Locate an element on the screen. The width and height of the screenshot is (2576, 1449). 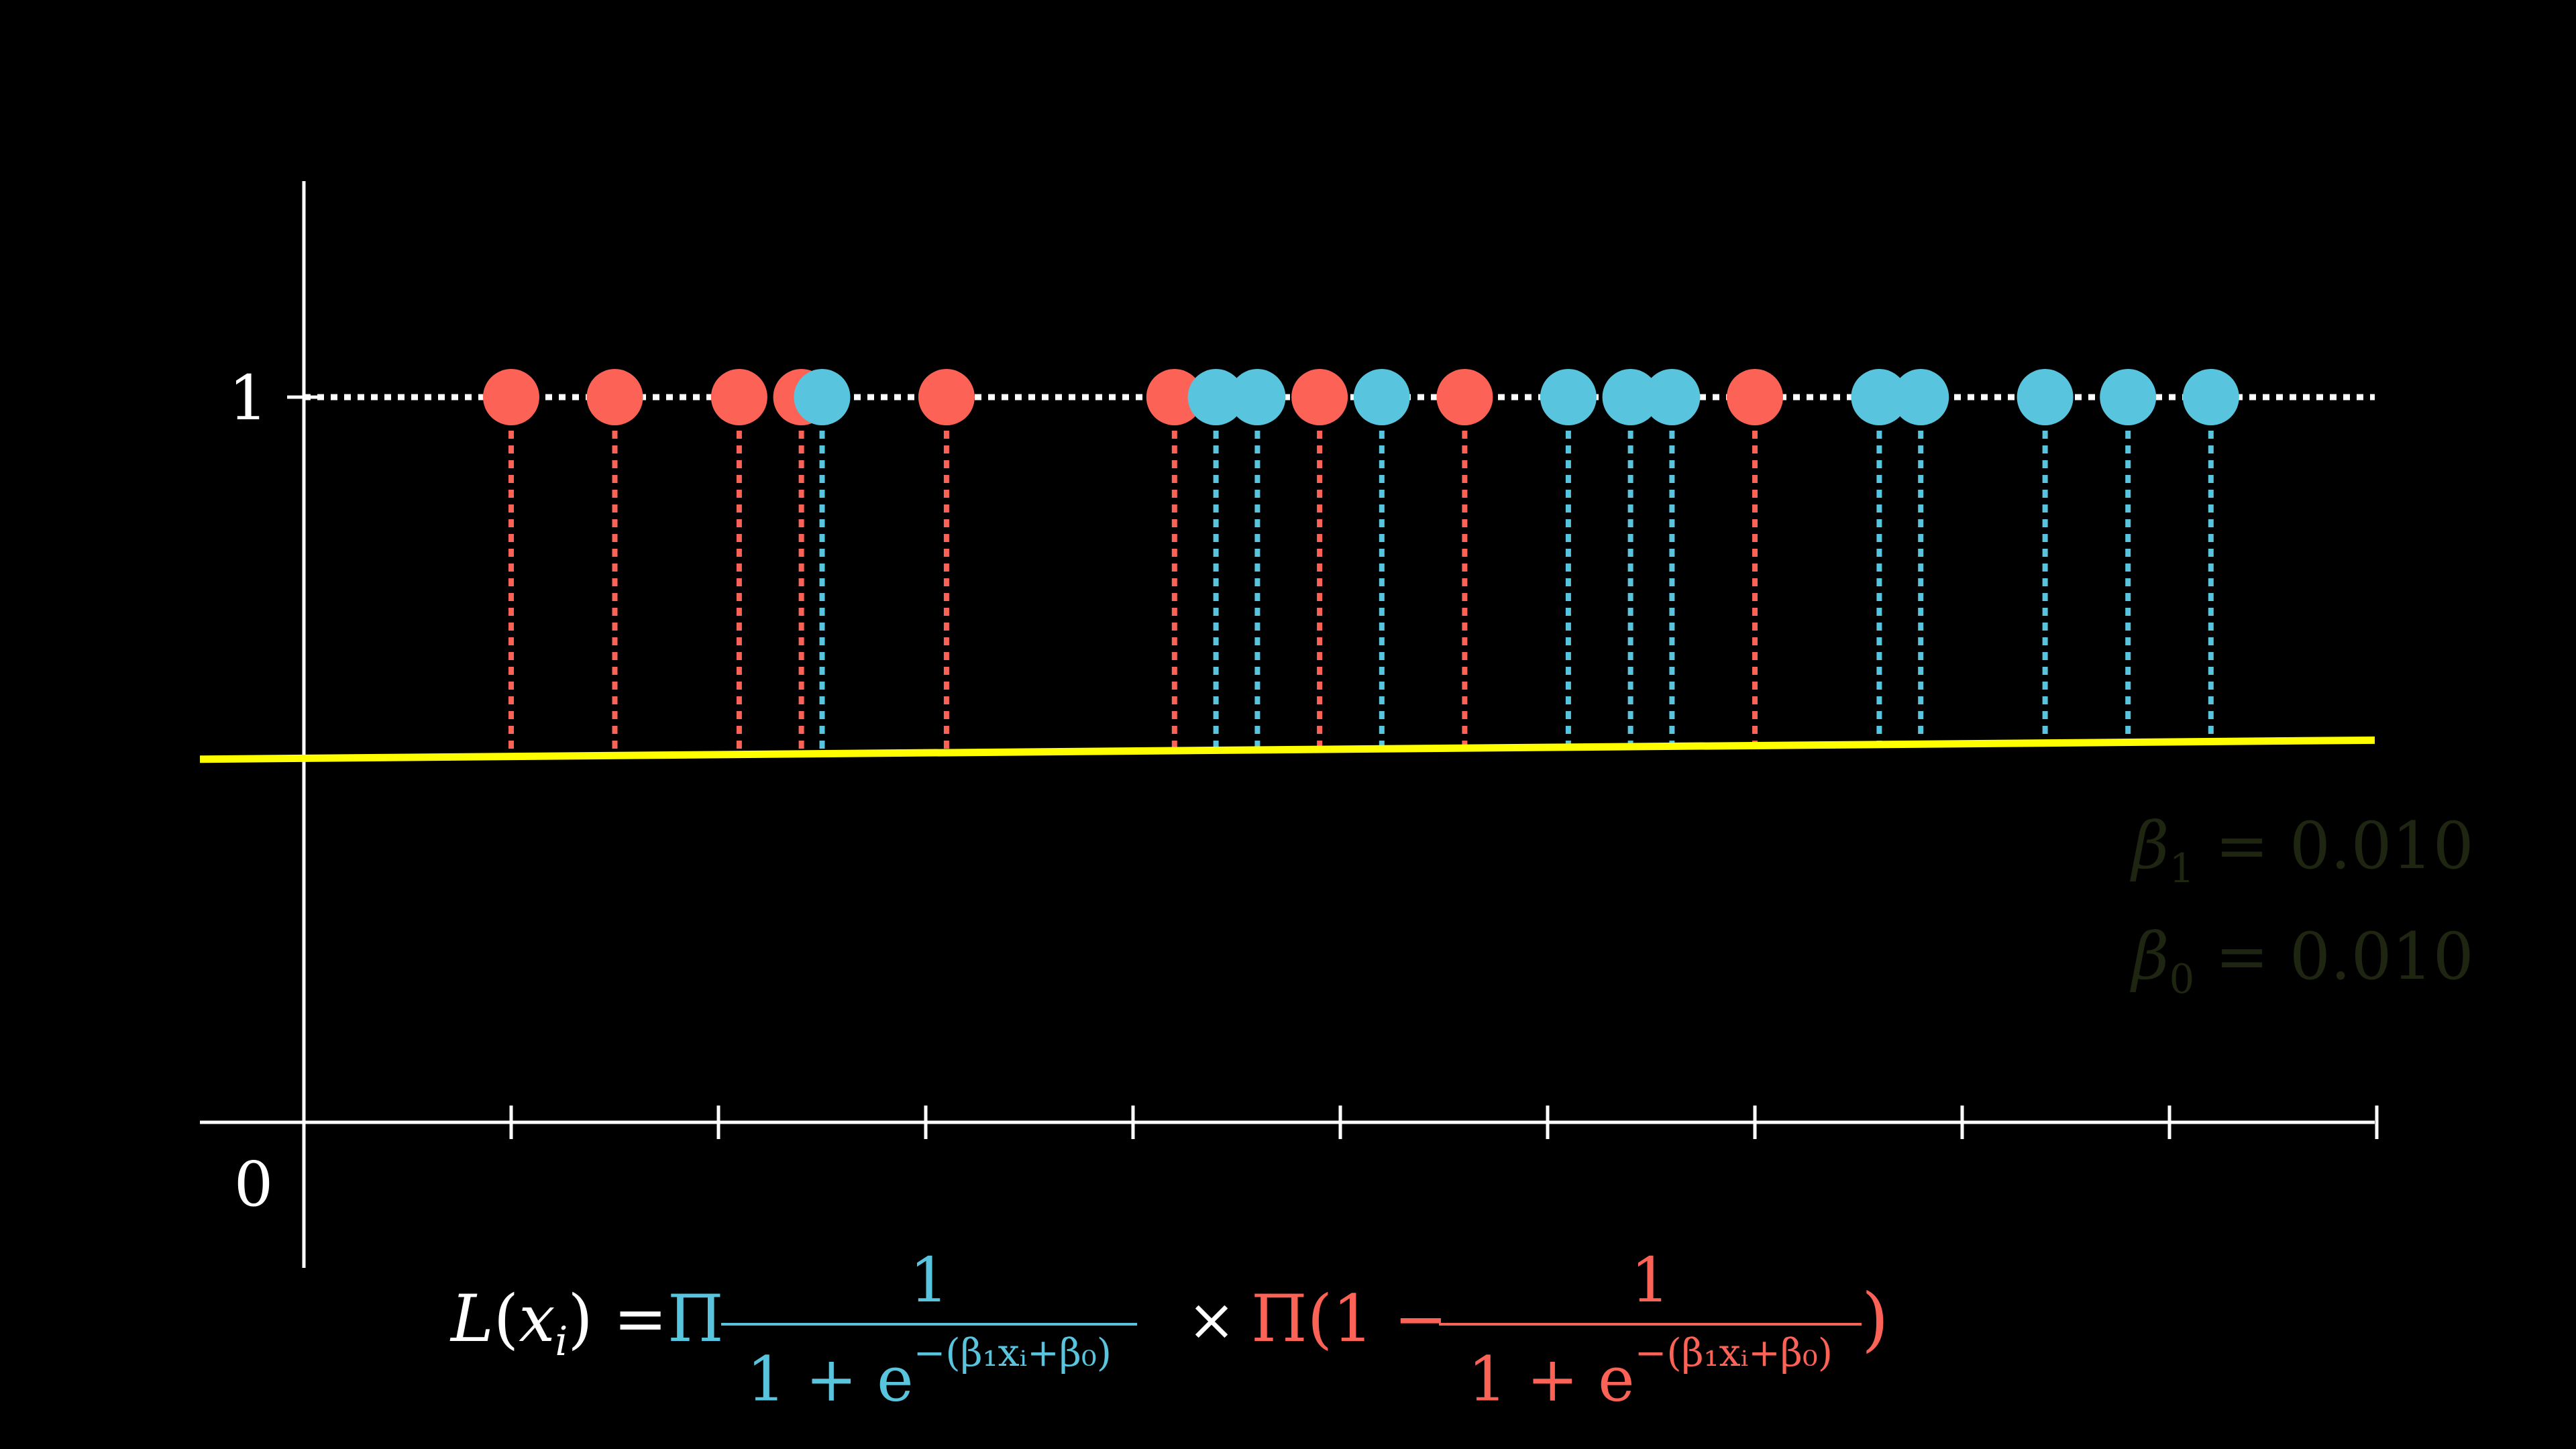
beta0-readout: β0 = 0.010 is located at coordinates (2303, 961).